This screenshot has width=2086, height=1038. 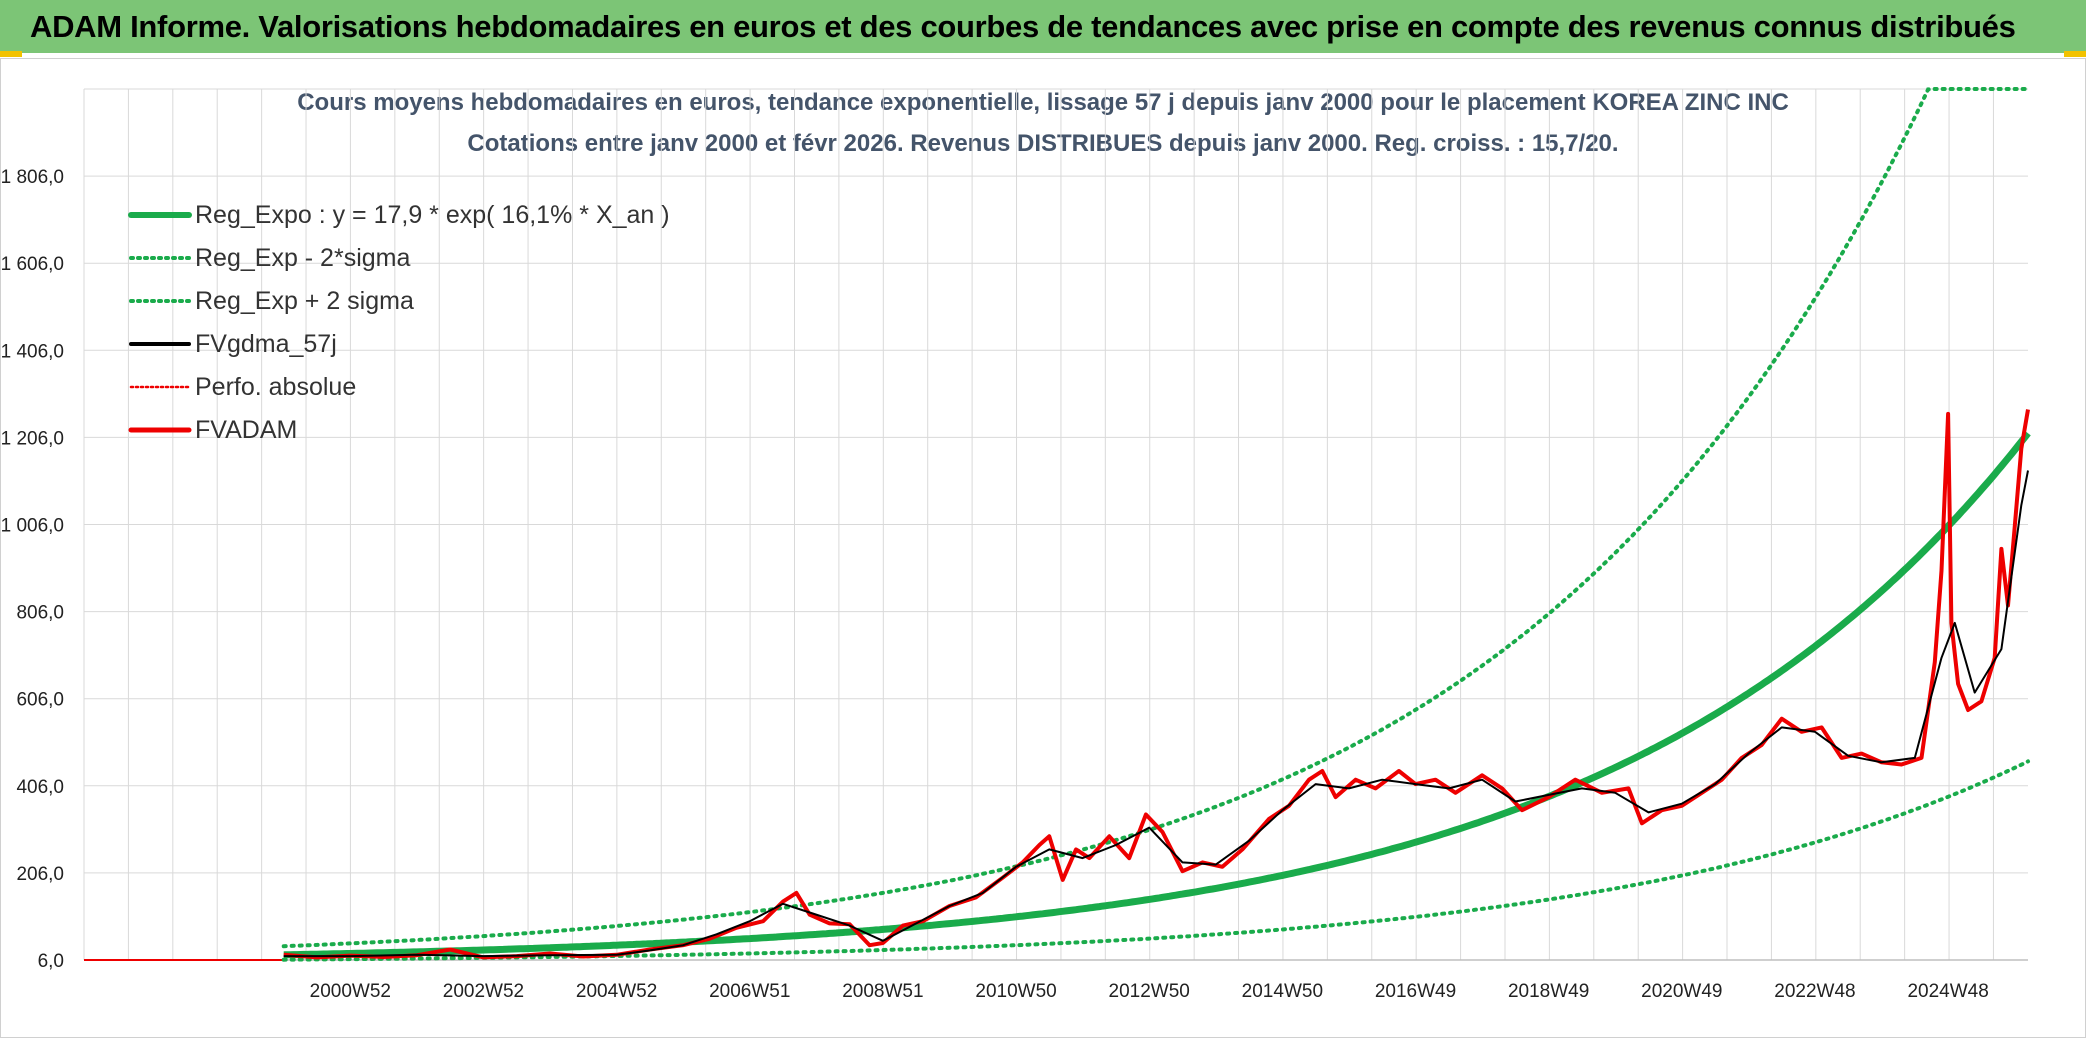 What do you see at coordinates (11, 54) in the screenshot?
I see `header-corner-left` at bounding box center [11, 54].